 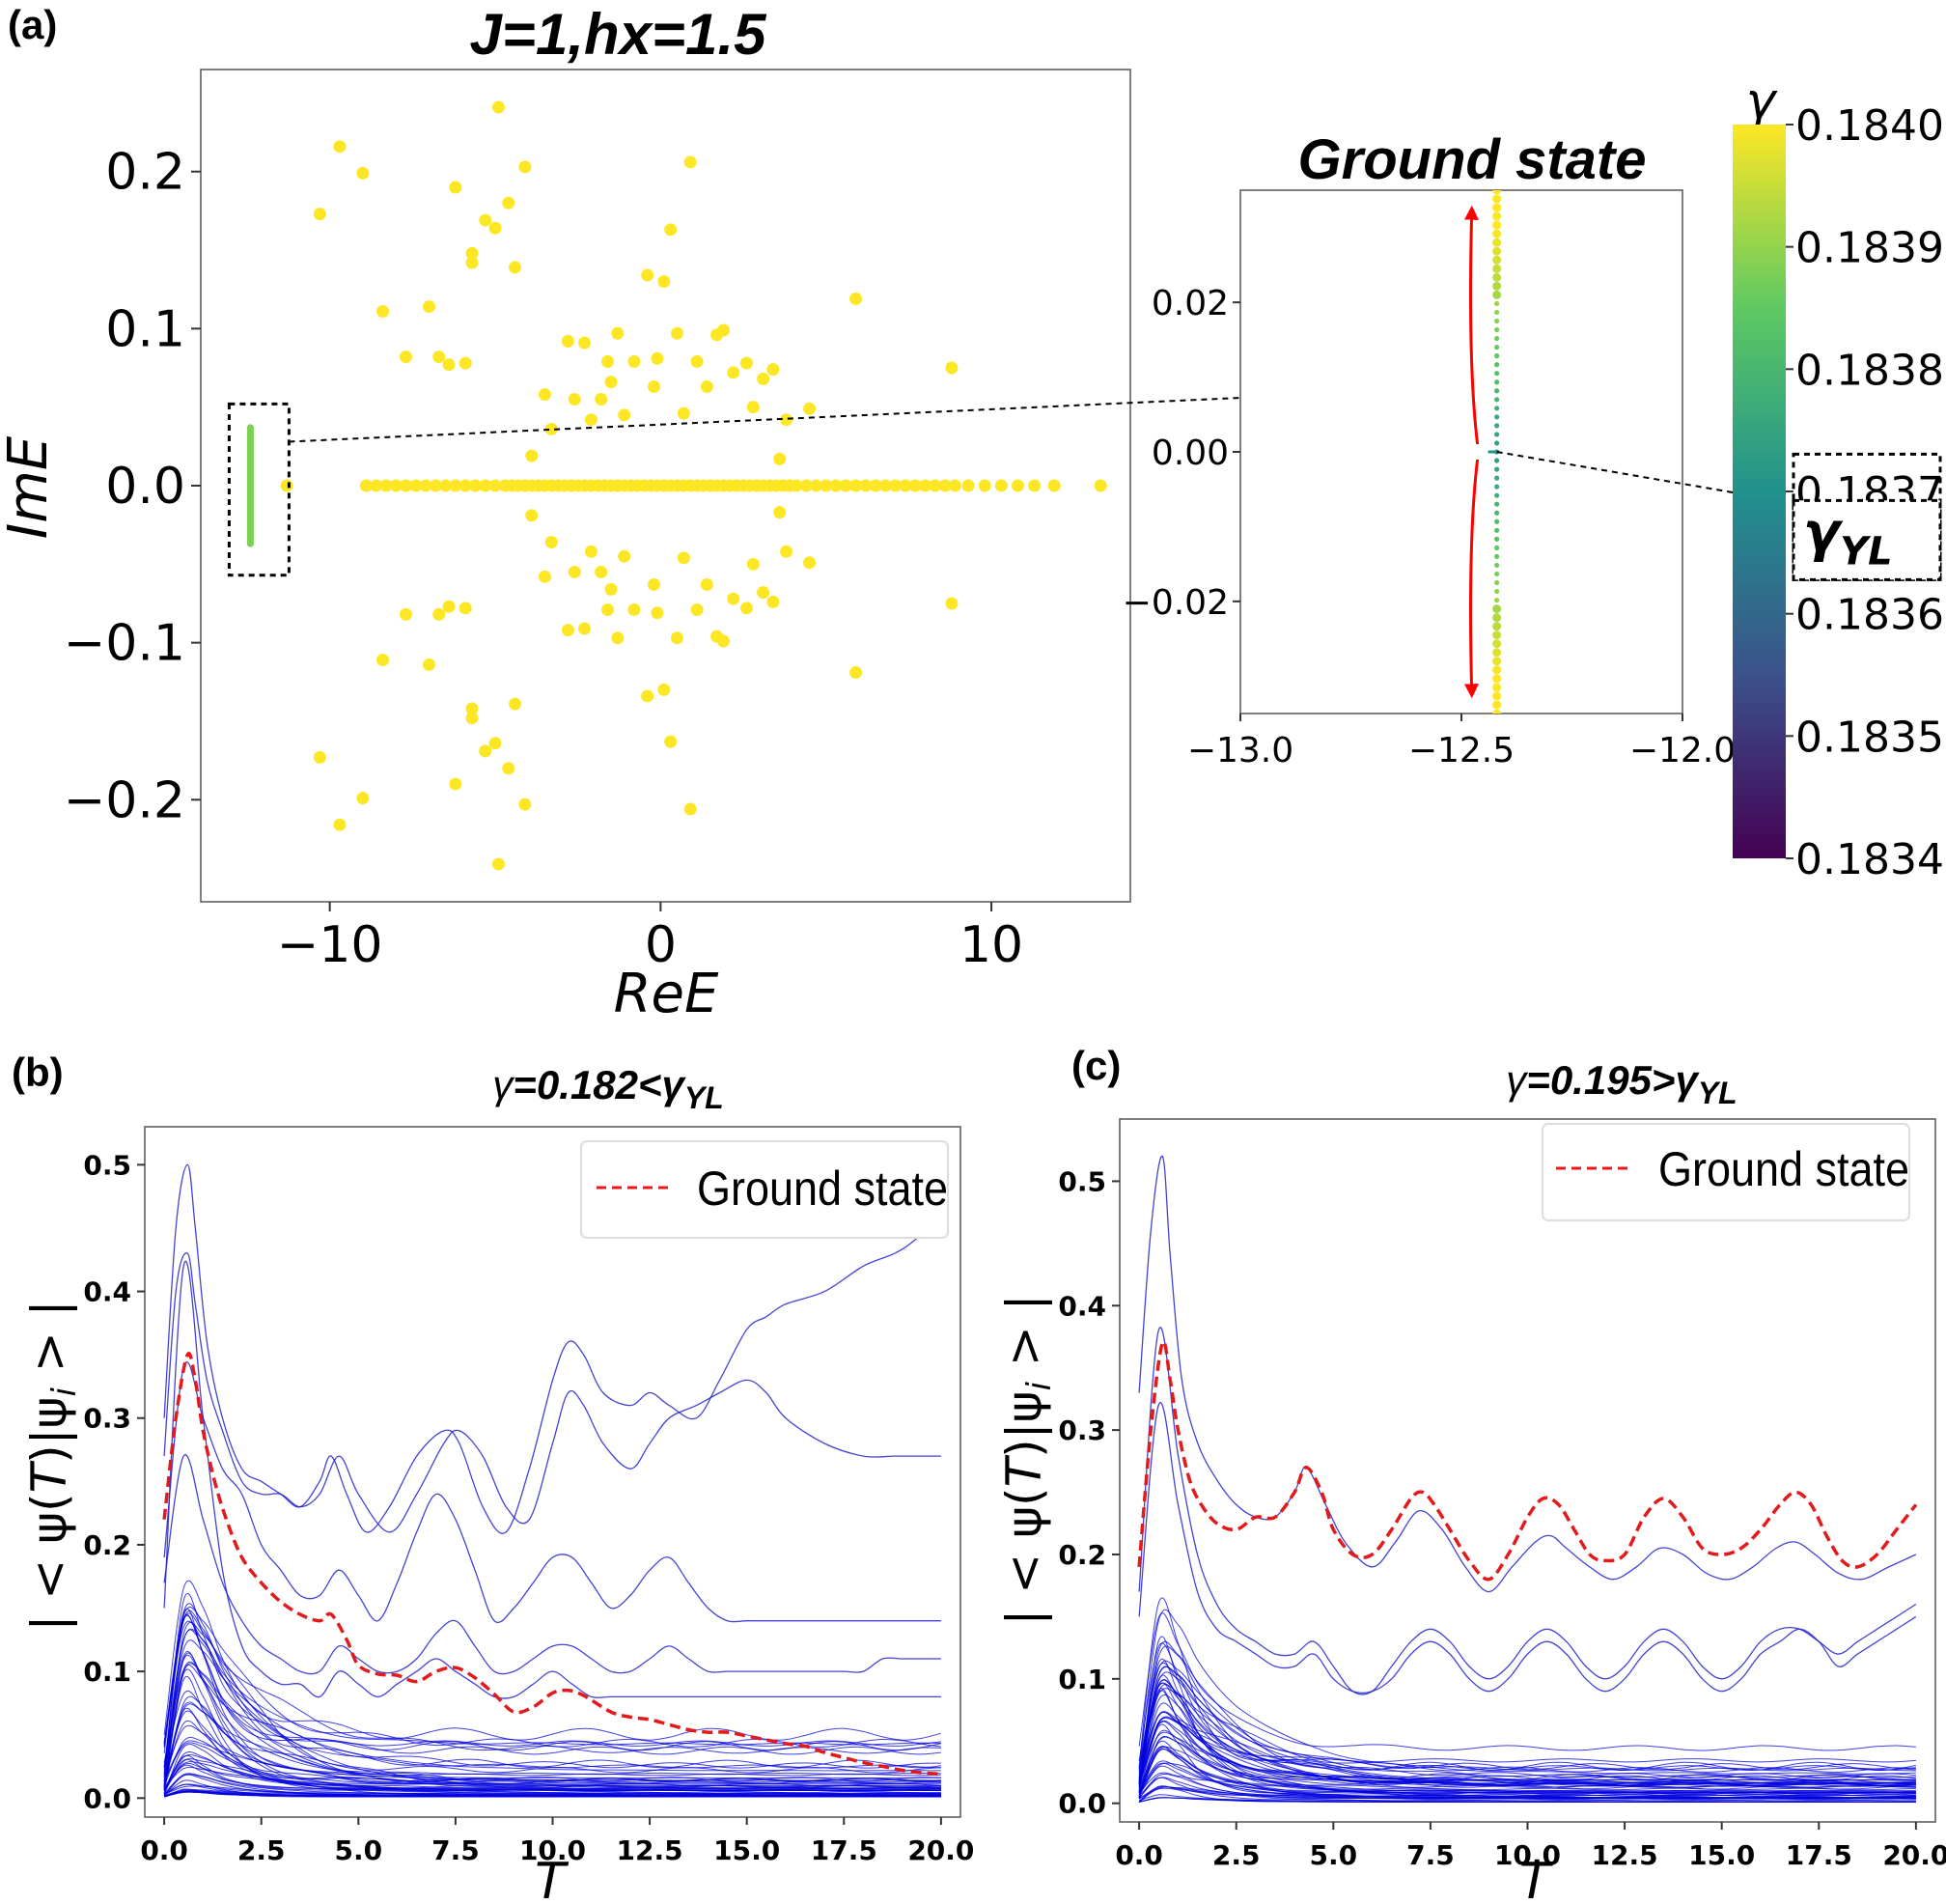 I want to click on colorbar-tick-label: 0.1840, so click(x=1869, y=126).